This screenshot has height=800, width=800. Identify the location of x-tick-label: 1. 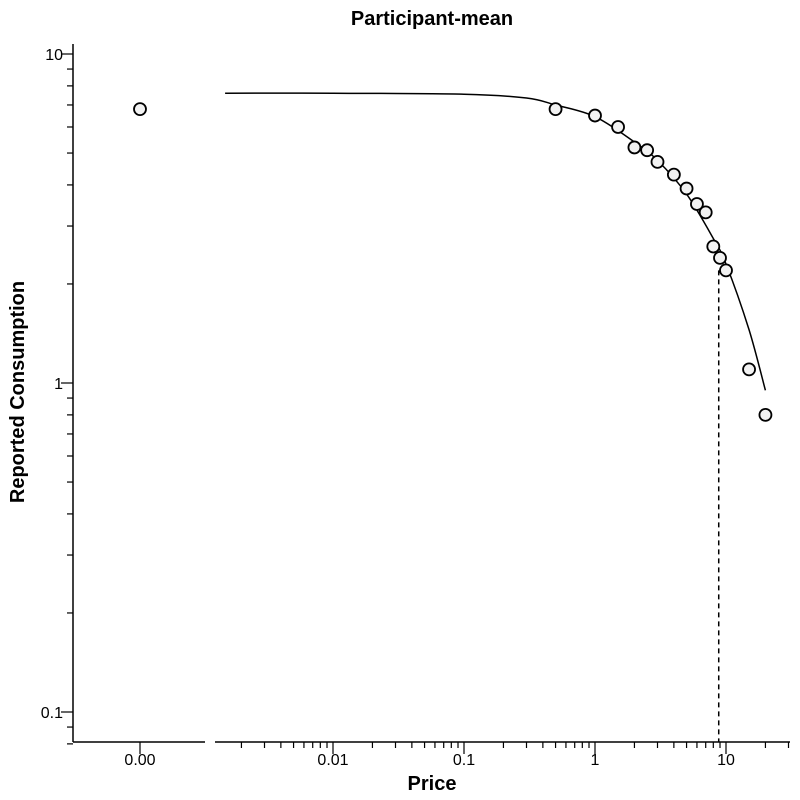
(595, 760).